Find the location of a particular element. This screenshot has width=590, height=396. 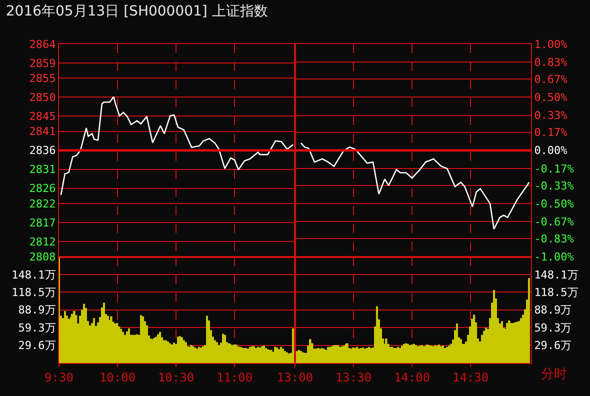

y2-tick-label: 0.33% is located at coordinates (551, 115).